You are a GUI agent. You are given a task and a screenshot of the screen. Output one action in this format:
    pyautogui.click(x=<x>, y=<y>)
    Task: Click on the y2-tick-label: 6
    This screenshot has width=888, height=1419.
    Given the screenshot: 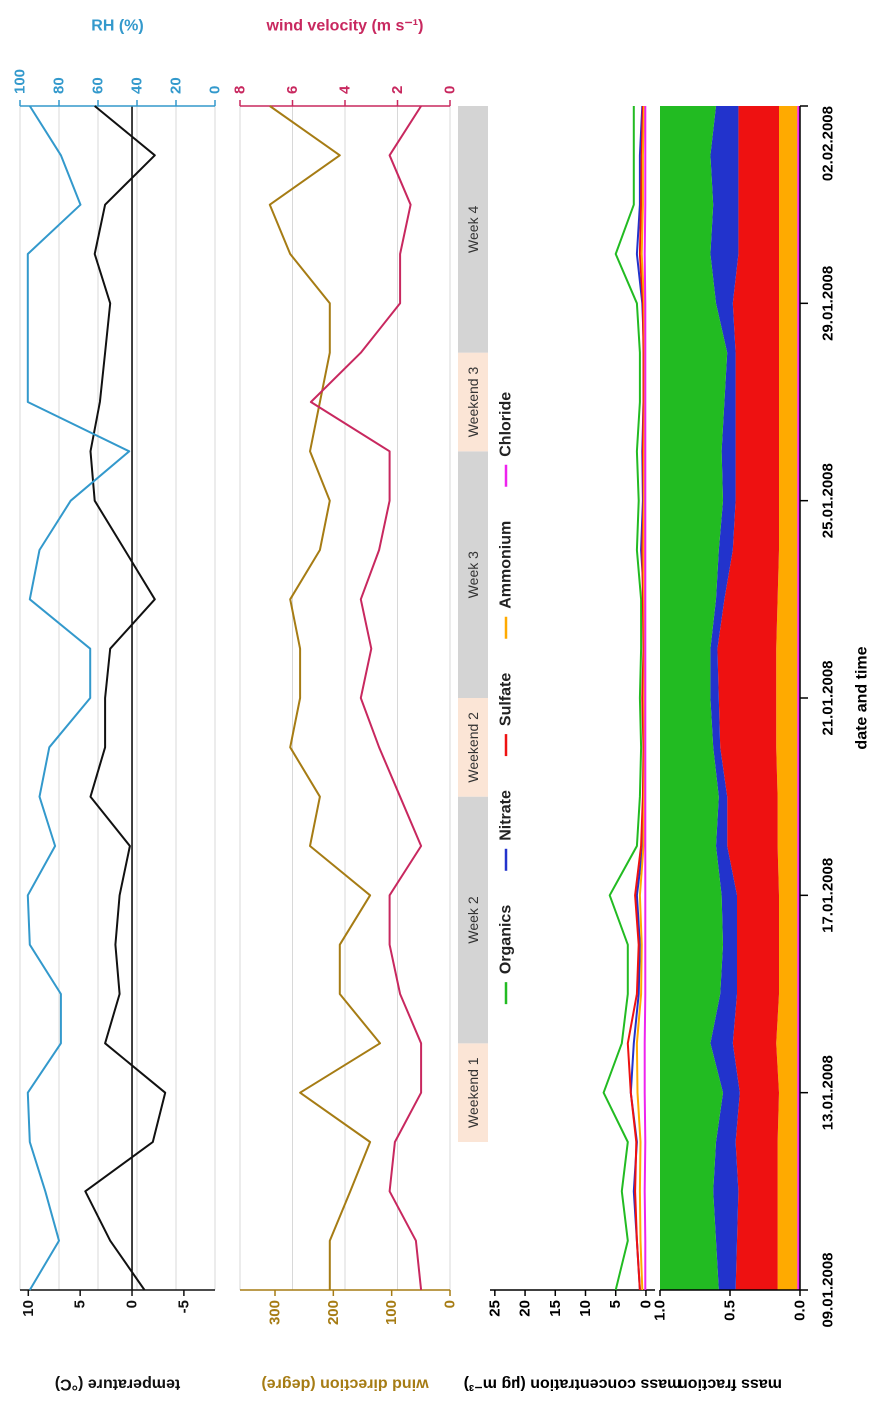 What is the action you would take?
    pyautogui.click(x=292, y=90)
    